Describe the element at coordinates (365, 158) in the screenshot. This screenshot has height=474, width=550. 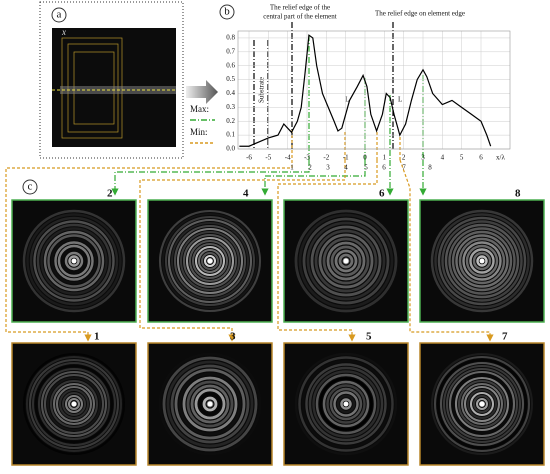
I see `x-tick-label: 0` at that location.